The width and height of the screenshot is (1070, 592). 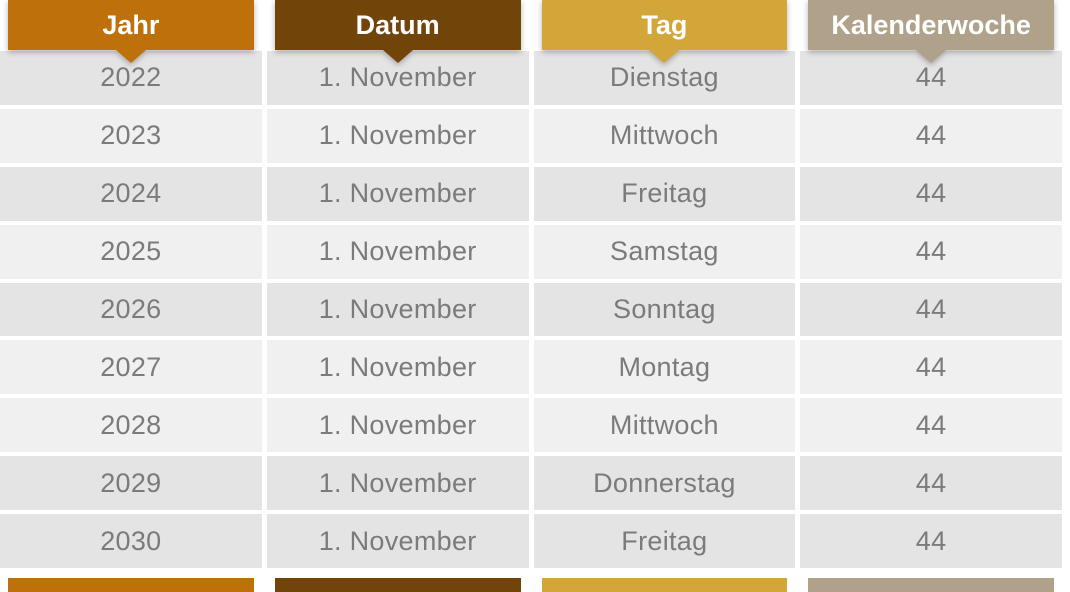 I want to click on column-header-label: Jahr, so click(x=131, y=24).